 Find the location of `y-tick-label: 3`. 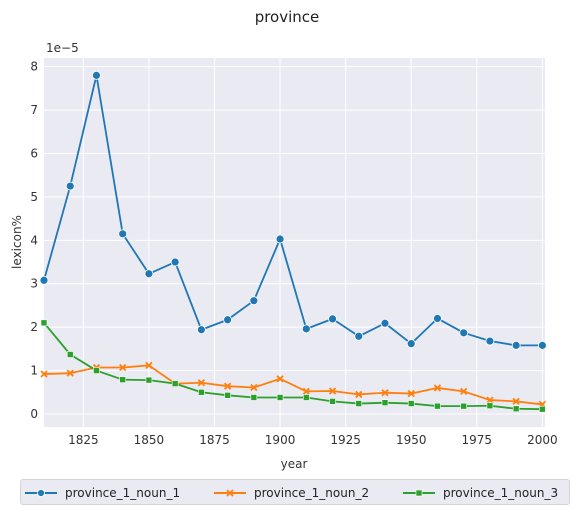

y-tick-label: 3 is located at coordinates (34, 284).